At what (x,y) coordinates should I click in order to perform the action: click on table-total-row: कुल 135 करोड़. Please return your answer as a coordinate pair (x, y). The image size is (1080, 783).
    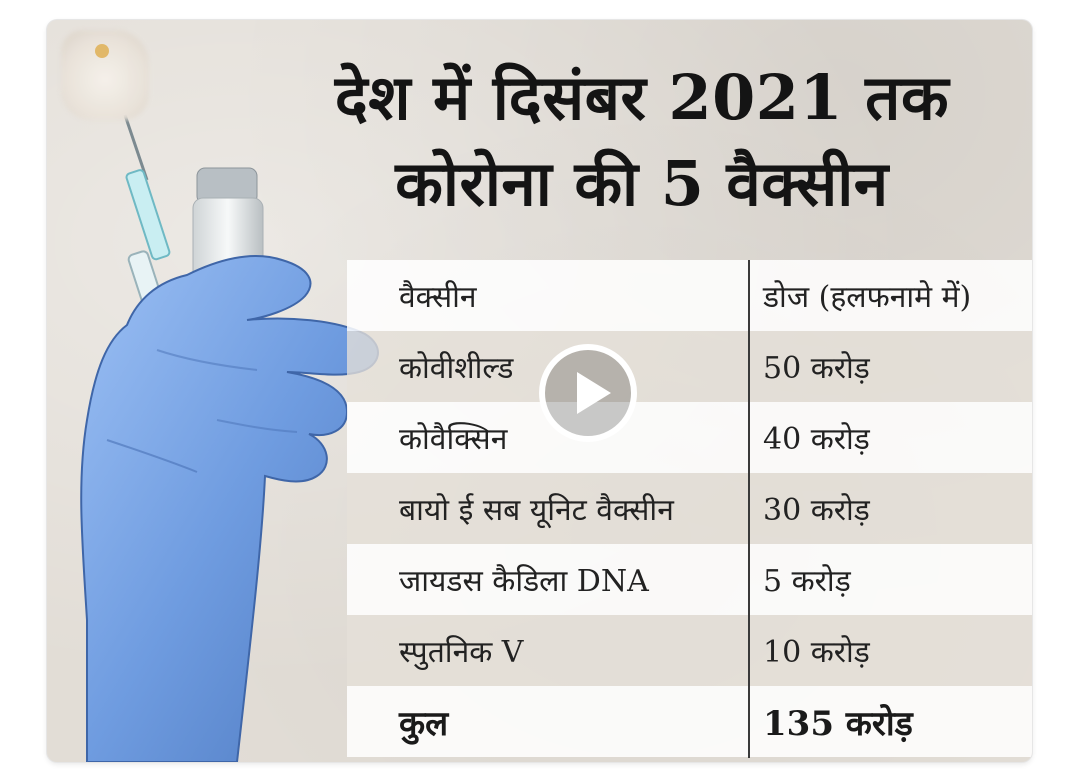
    Looking at the image, I should click on (689, 721).